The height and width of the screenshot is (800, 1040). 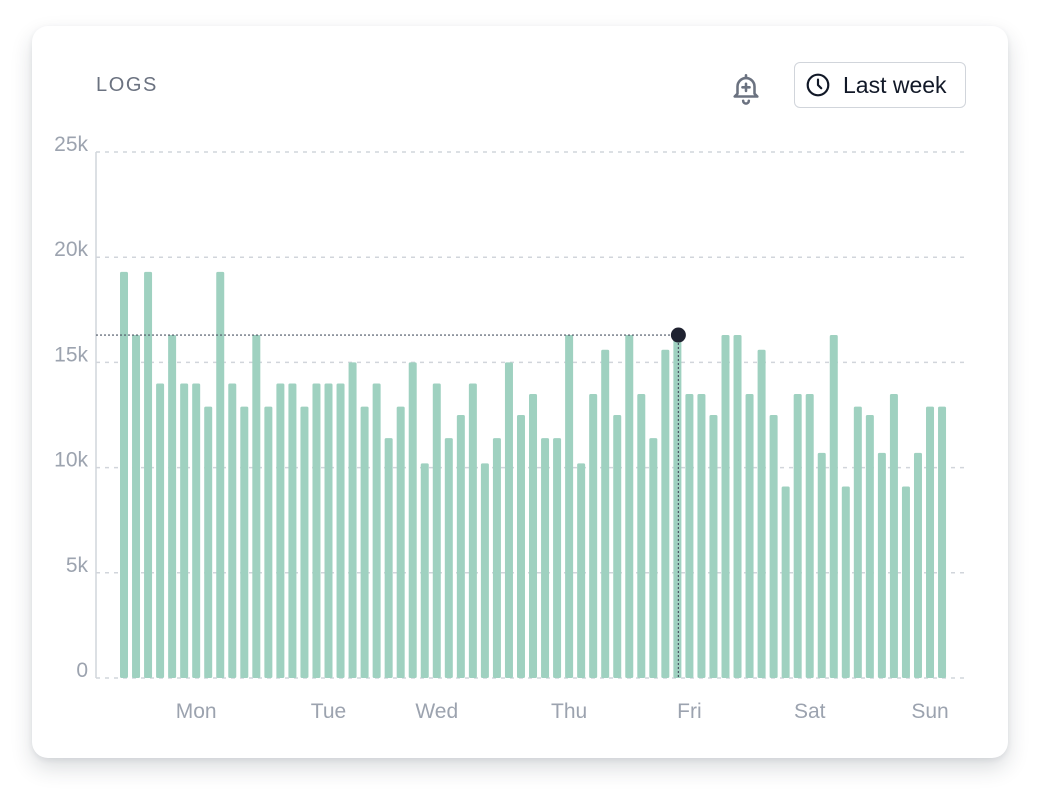 What do you see at coordinates (71, 354) in the screenshot?
I see `y-tick-label: 15k` at bounding box center [71, 354].